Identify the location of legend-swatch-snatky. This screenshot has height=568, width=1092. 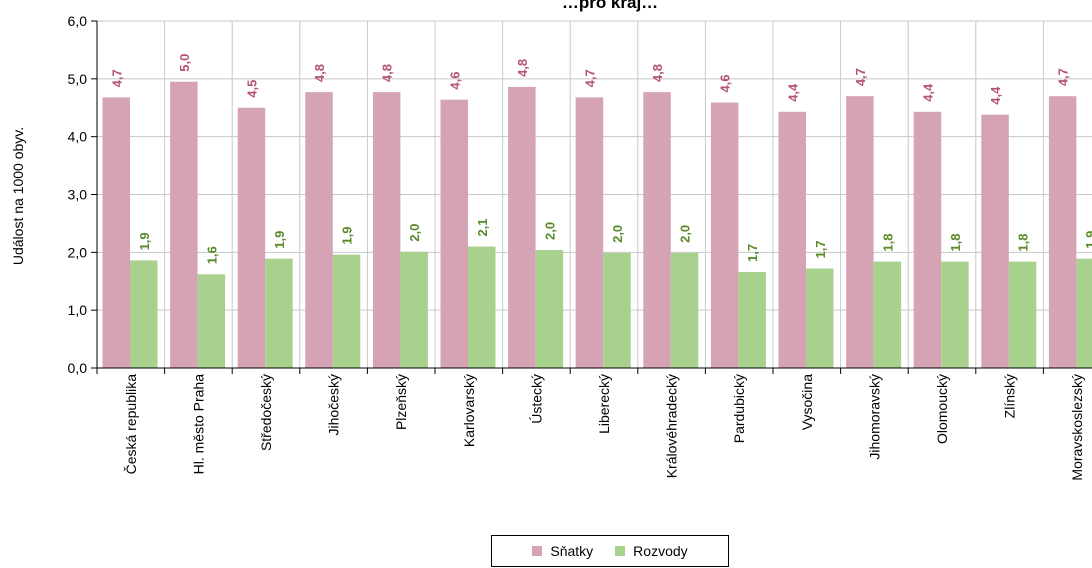
(537, 551).